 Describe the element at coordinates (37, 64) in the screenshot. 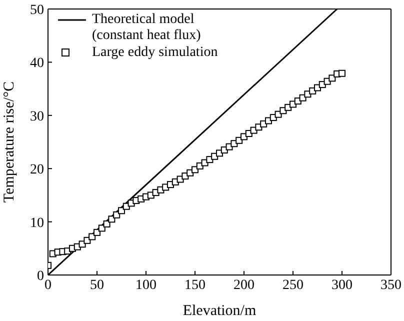

I see `y-tick-label: 40` at that location.